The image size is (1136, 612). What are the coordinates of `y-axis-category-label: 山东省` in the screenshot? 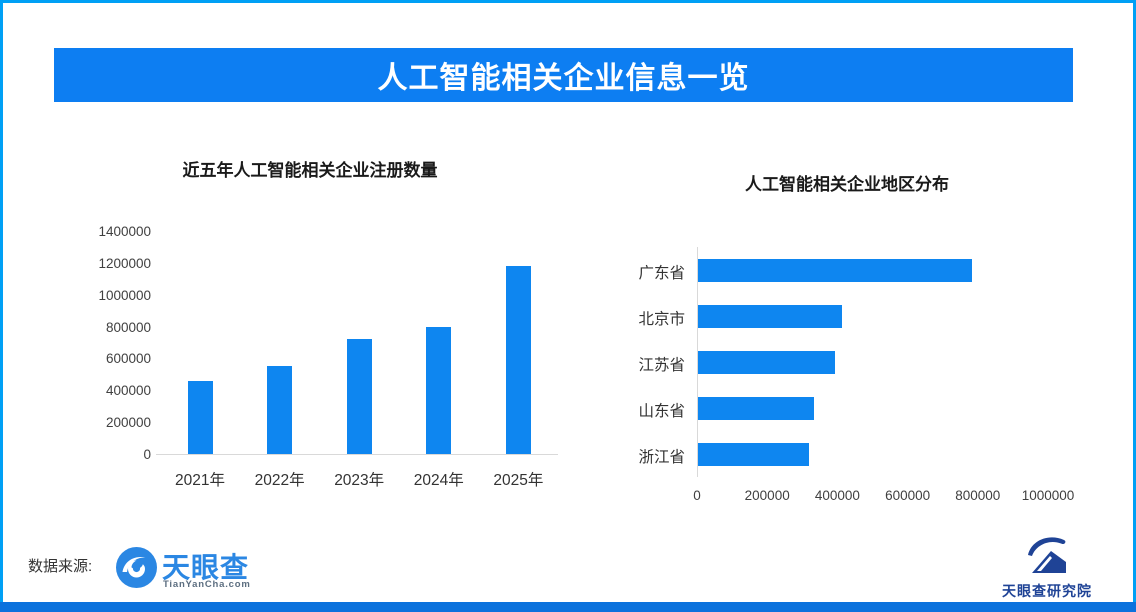 It's located at (661, 411).